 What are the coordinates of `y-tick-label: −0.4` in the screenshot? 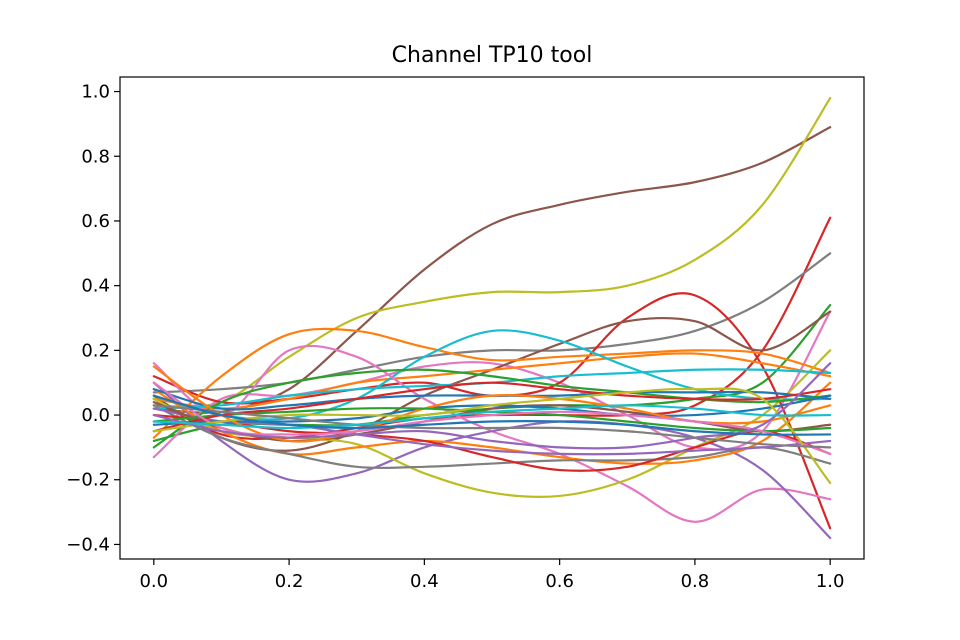 It's located at (88, 544).